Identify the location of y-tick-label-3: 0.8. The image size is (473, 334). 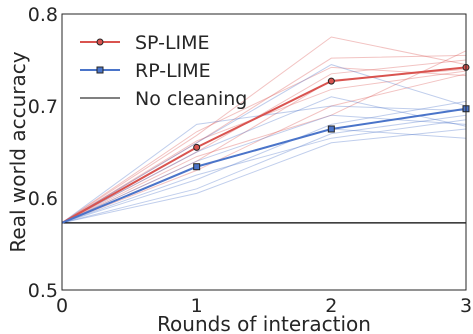
(43, 15).